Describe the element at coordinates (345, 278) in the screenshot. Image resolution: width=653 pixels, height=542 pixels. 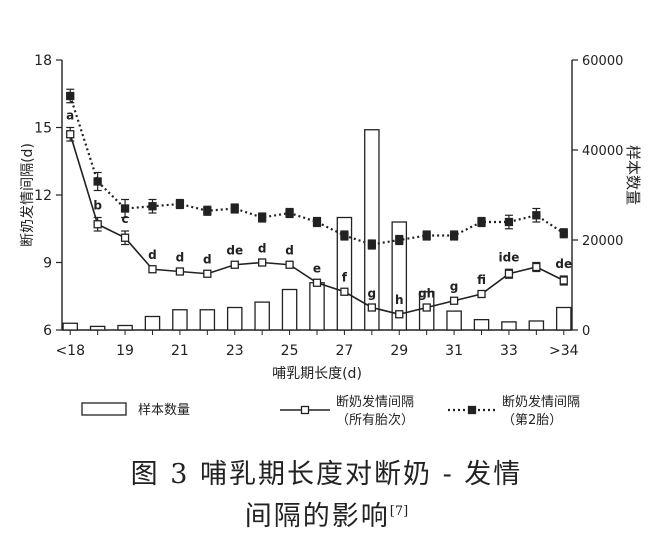
I see `significance-letter: f` at that location.